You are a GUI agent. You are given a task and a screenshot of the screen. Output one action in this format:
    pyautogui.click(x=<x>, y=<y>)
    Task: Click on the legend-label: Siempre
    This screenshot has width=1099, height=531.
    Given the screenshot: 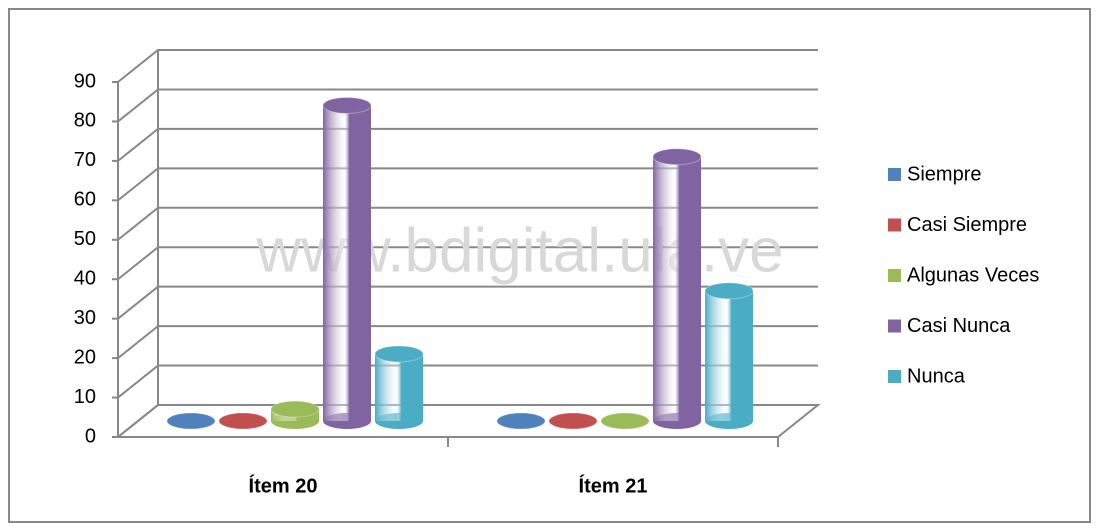 What is the action you would take?
    pyautogui.click(x=944, y=174)
    